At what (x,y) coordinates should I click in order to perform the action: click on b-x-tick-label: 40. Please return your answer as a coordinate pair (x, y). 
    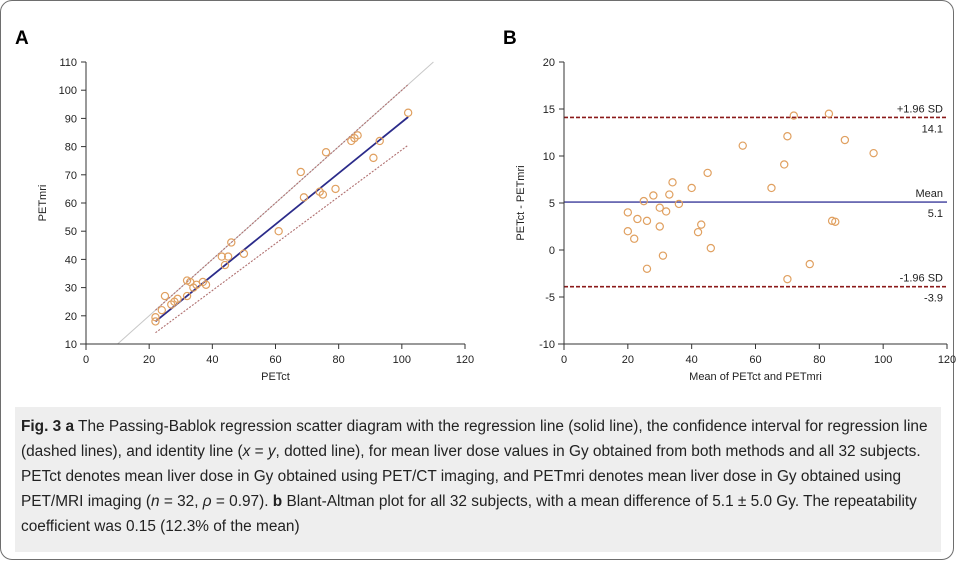
    Looking at the image, I should click on (692, 360).